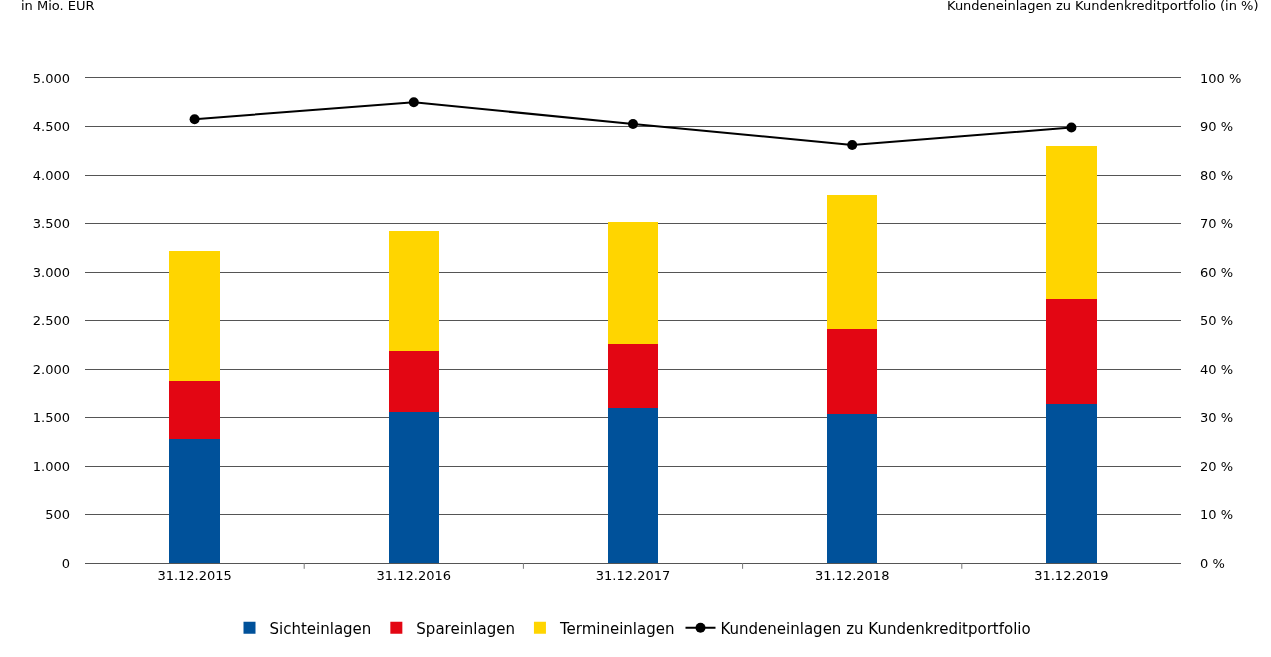 This screenshot has width=1271, height=657. What do you see at coordinates (1217, 369) in the screenshot?
I see `y2-tick-label: 40 %` at bounding box center [1217, 369].